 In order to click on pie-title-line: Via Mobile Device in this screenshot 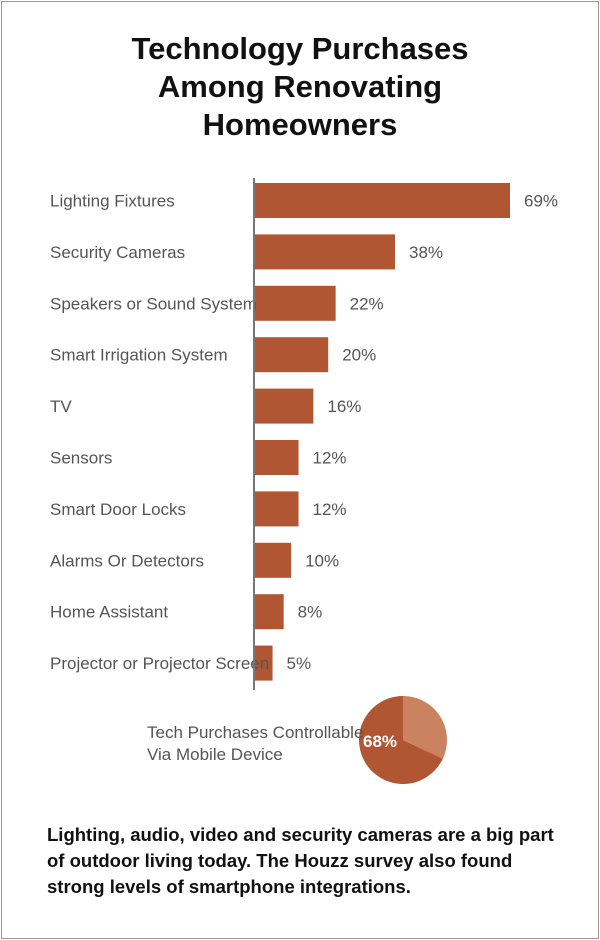, I will do `click(215, 754)`.